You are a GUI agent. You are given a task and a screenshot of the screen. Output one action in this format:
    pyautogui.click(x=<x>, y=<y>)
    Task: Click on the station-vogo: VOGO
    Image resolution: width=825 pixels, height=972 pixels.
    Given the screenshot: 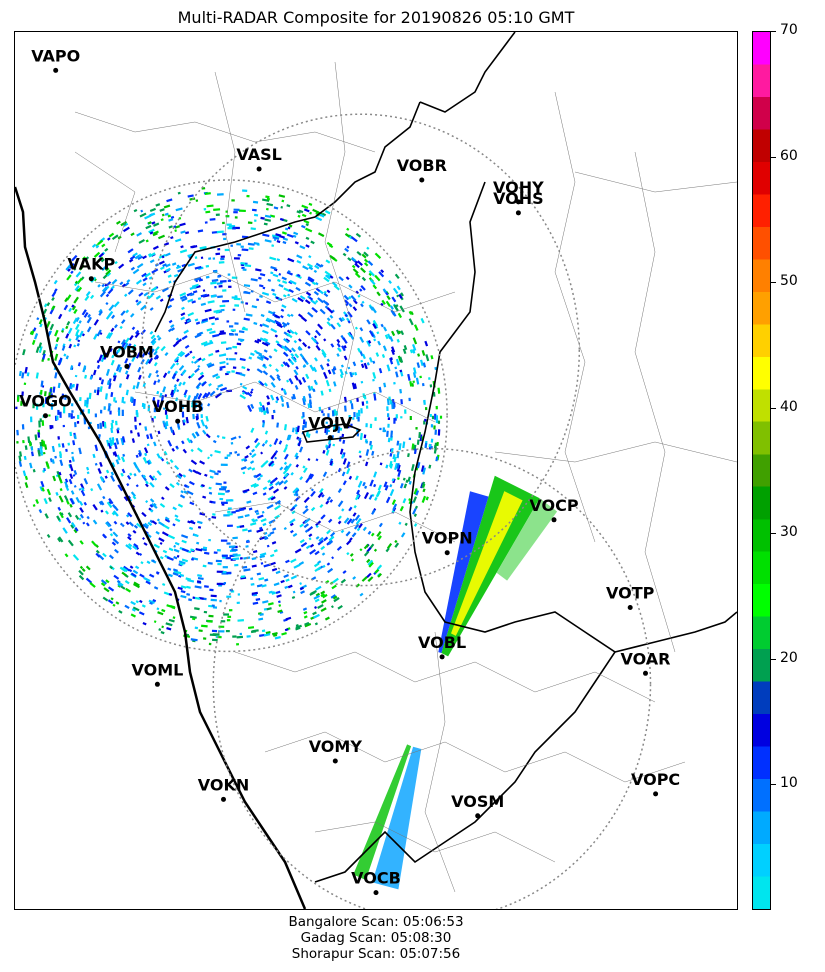 What is the action you would take?
    pyautogui.click(x=45, y=405)
    